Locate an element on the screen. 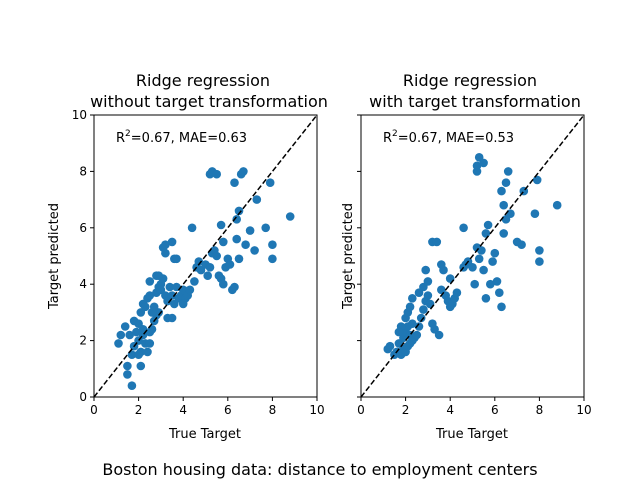 Image resolution: width=640 pixels, height=480 pixels. left-title-line2: without target transformation is located at coordinates (209, 101).